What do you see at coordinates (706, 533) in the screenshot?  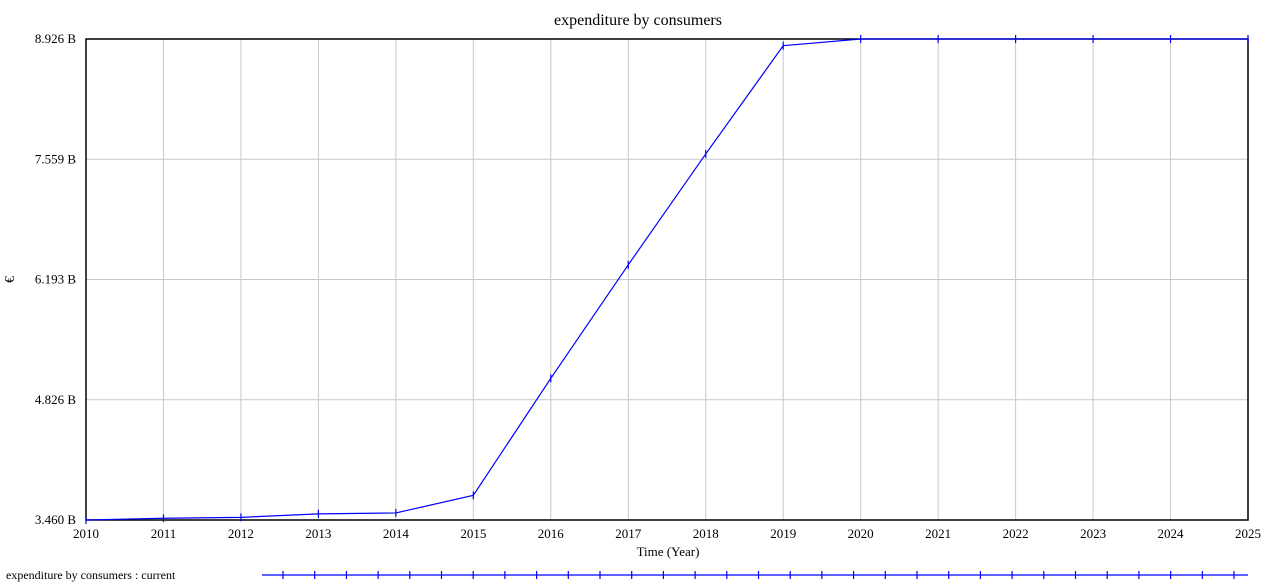 I see `x-tick-label: 2018` at bounding box center [706, 533].